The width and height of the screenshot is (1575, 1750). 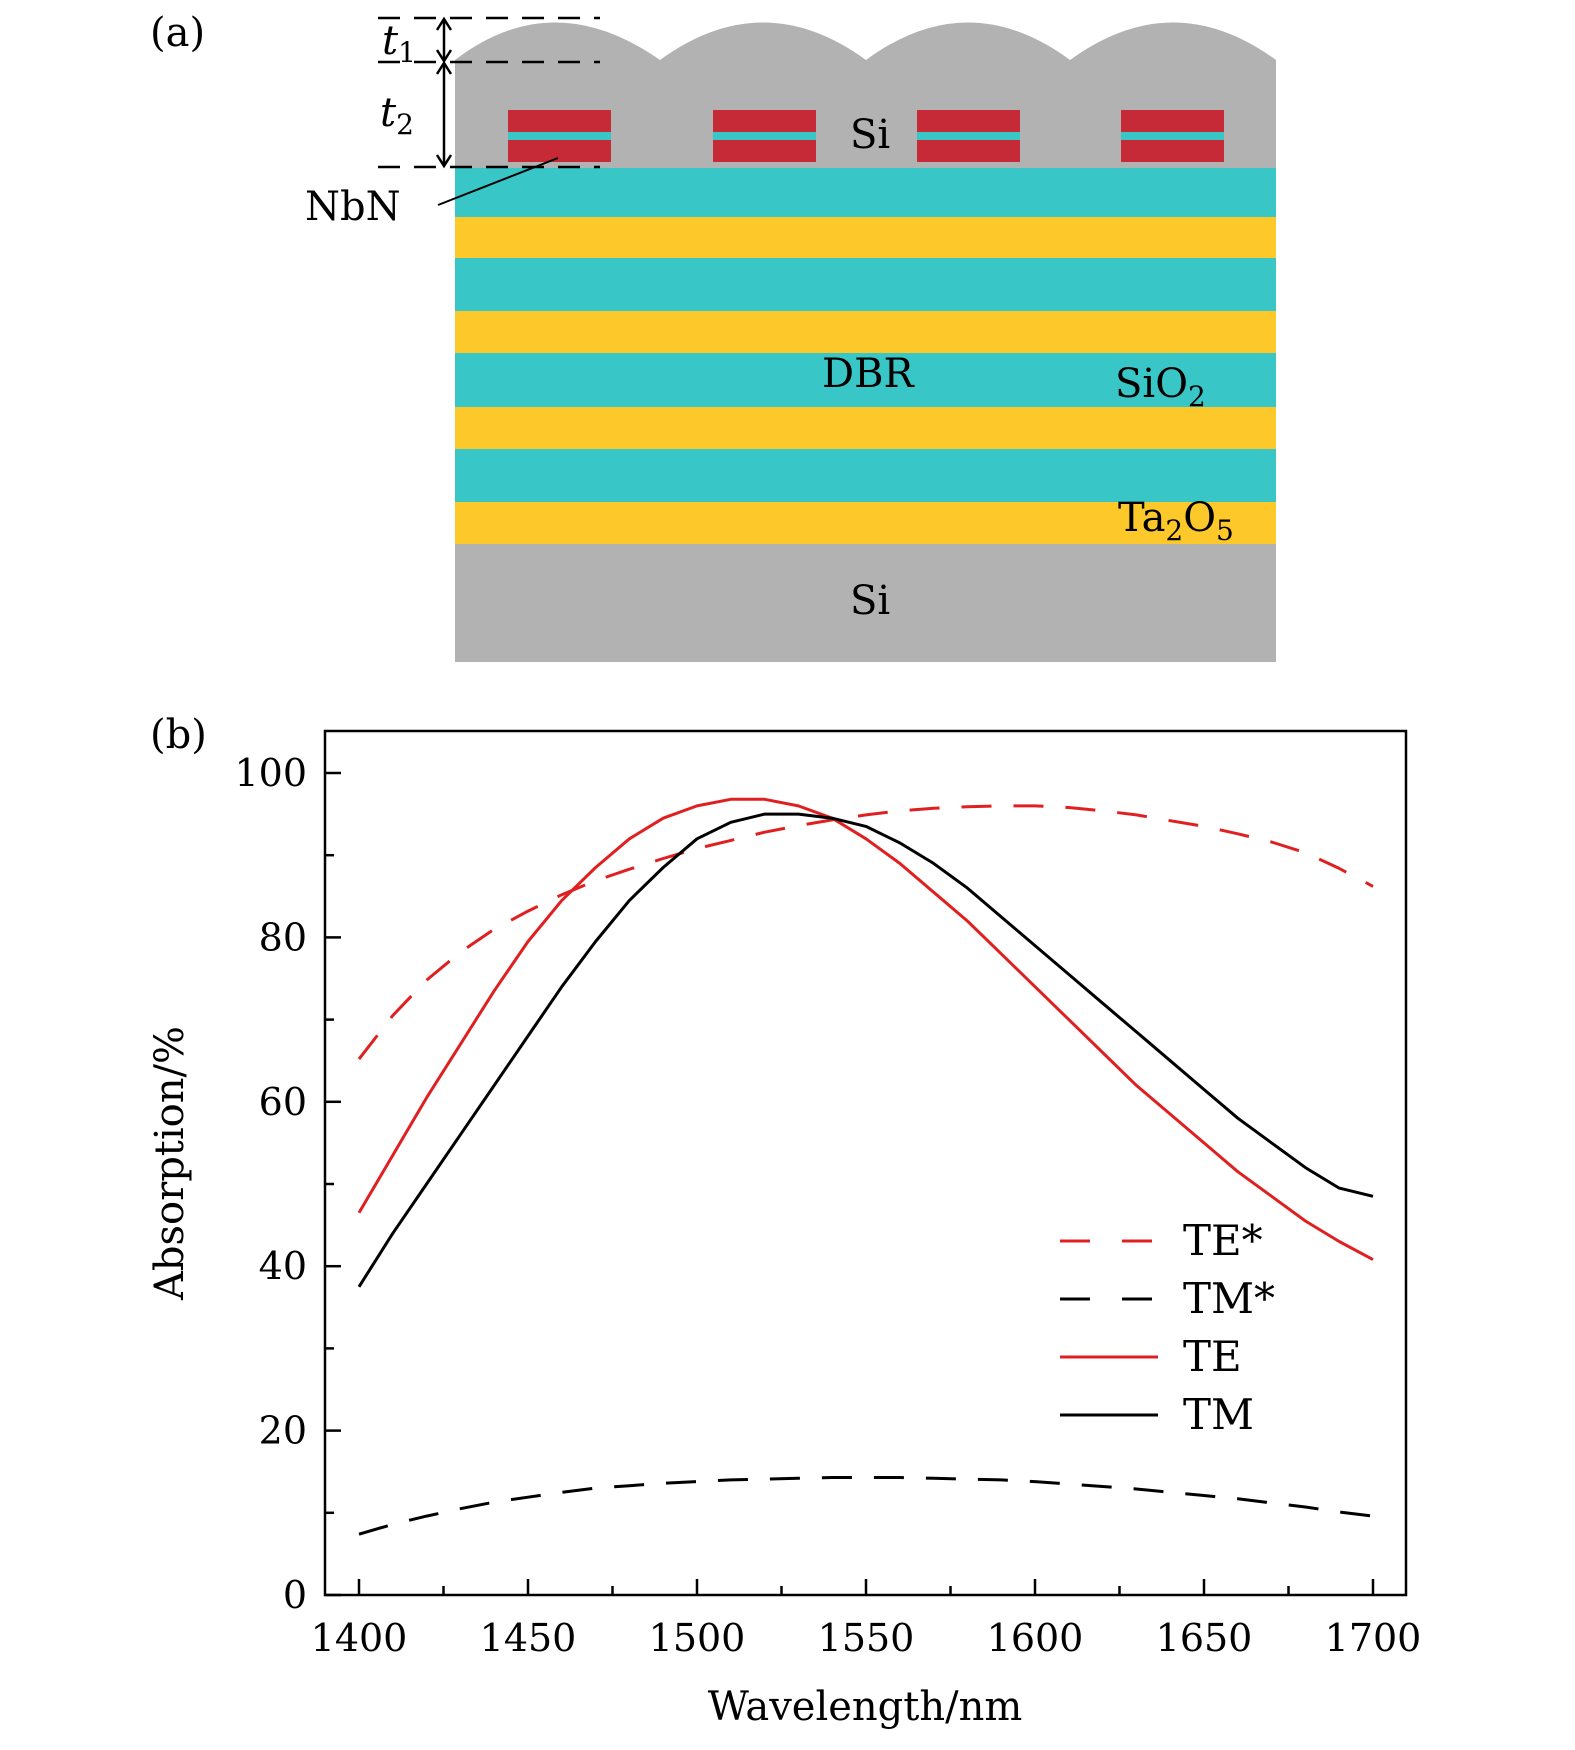 What do you see at coordinates (1223, 1240) in the screenshot?
I see `legend-label-te-star: TE*` at bounding box center [1223, 1240].